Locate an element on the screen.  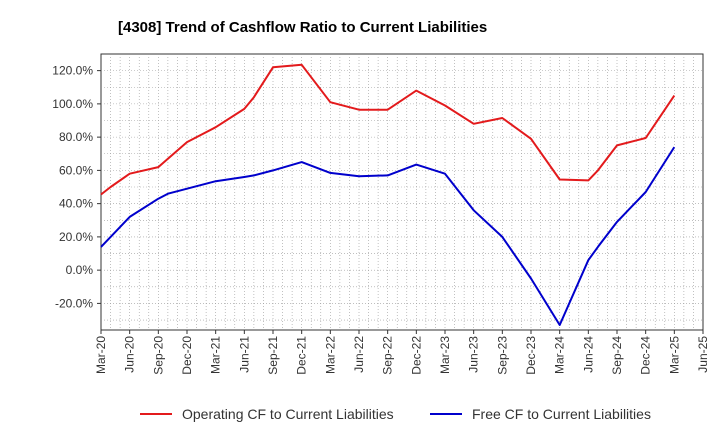
y-tick-label: 120.0% is located at coordinates (72, 71).